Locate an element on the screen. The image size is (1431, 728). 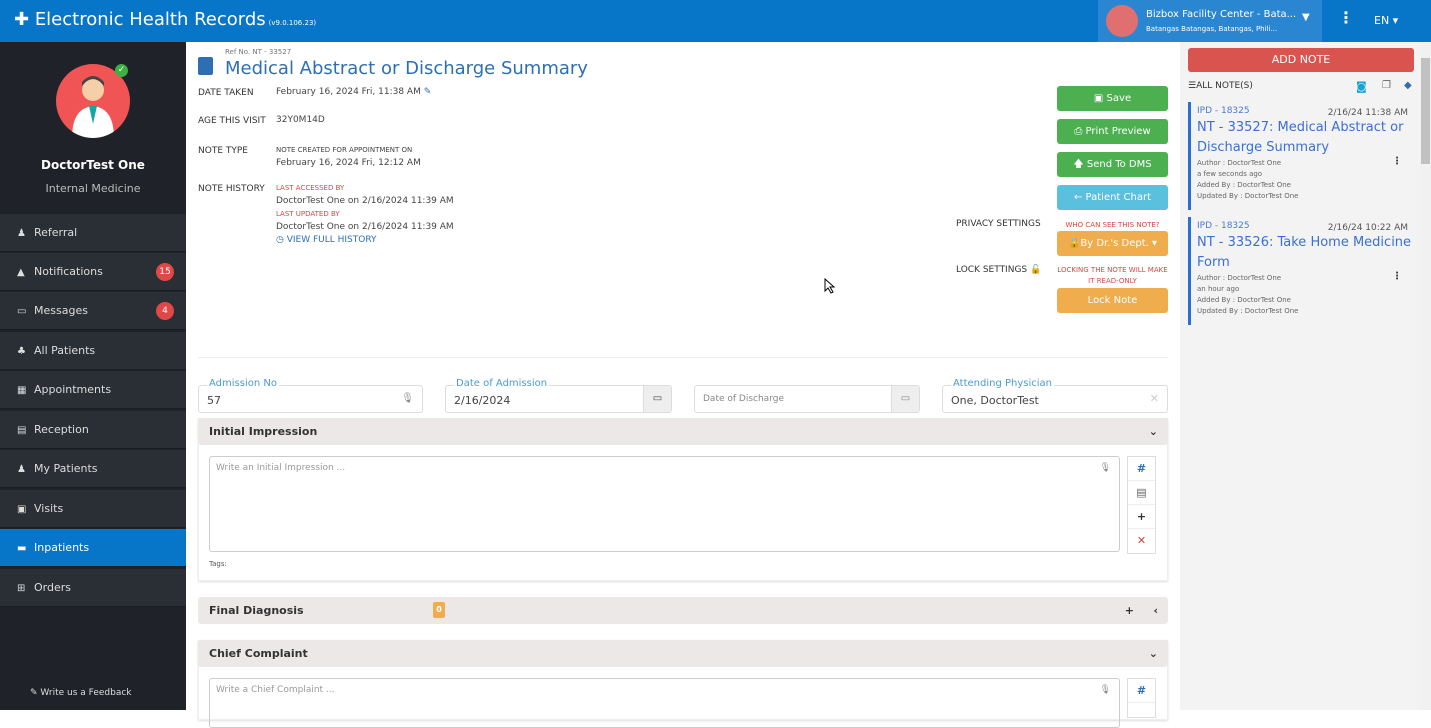
list-icon: ▤ is located at coordinates (22, 430).